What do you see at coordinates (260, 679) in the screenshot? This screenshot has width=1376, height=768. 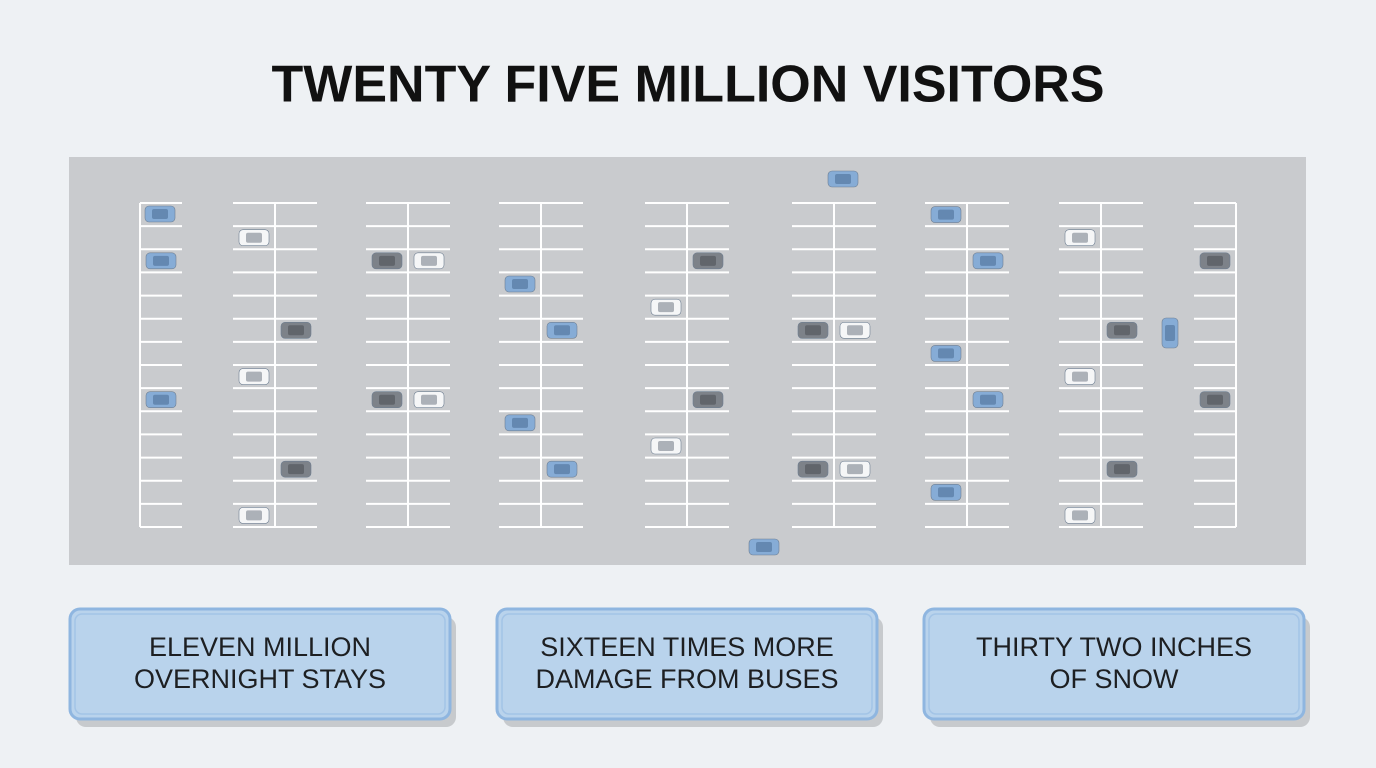 I see `card-text: OVERNIGHT STAYS` at bounding box center [260, 679].